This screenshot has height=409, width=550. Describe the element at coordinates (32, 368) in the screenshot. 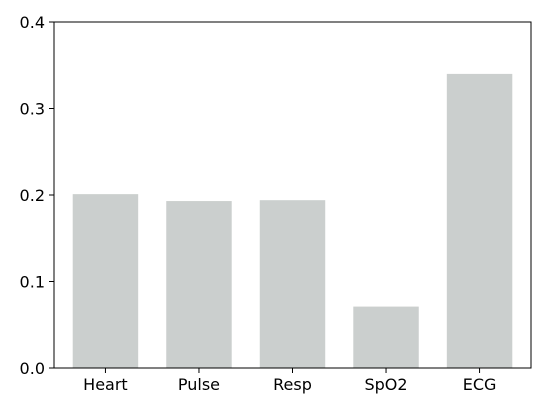

I see `y-tick-label: 0.0` at that location.